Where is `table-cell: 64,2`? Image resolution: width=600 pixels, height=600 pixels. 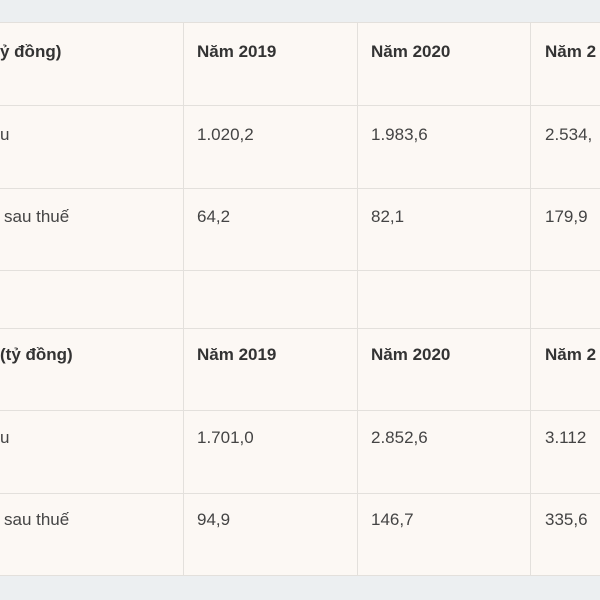 table-cell: 64,2 is located at coordinates (214, 216).